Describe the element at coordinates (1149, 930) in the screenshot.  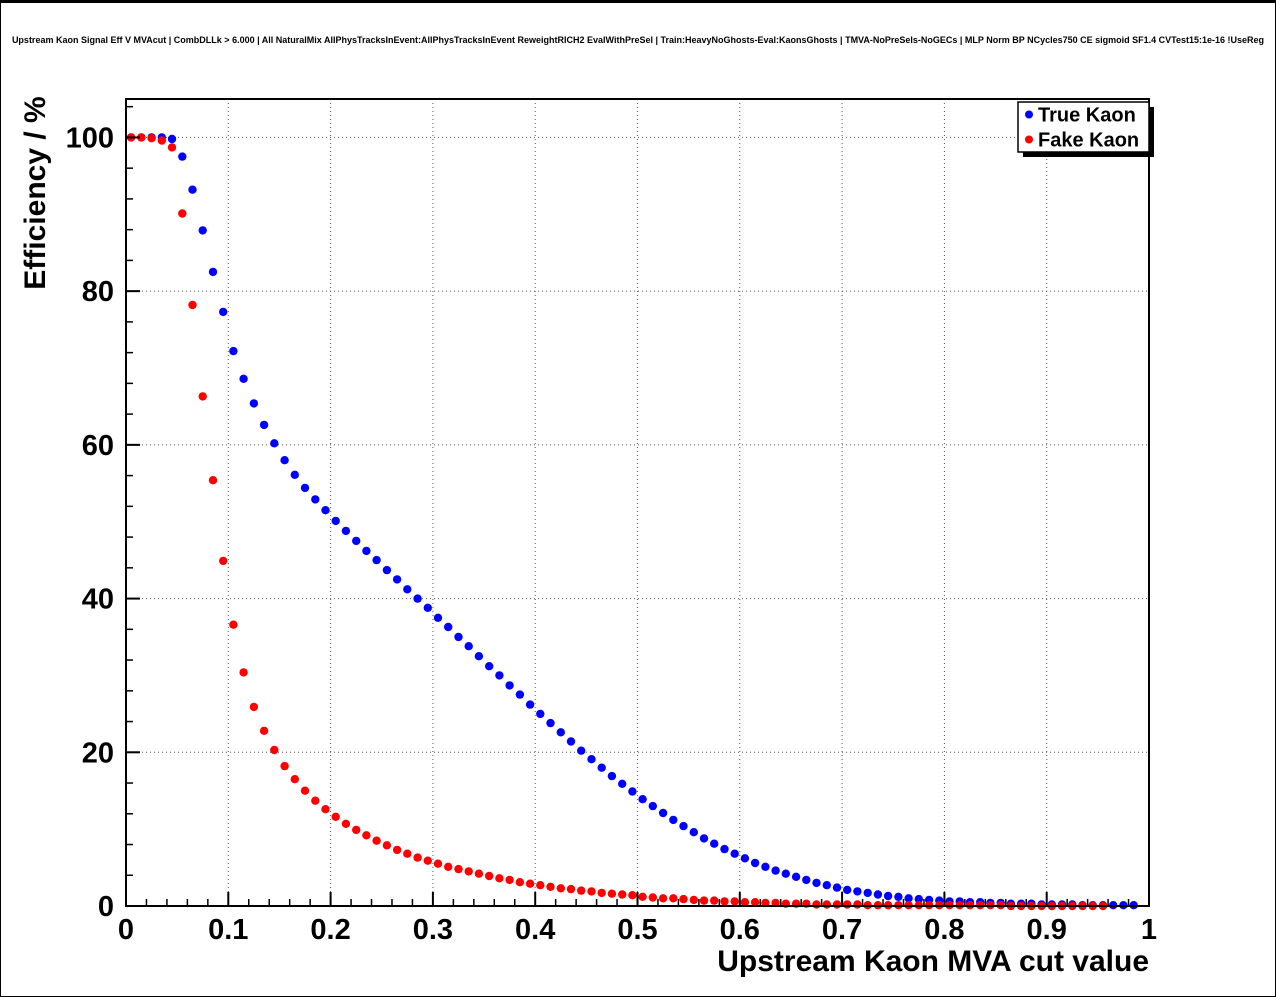
I see `x-tick-label: 1` at that location.